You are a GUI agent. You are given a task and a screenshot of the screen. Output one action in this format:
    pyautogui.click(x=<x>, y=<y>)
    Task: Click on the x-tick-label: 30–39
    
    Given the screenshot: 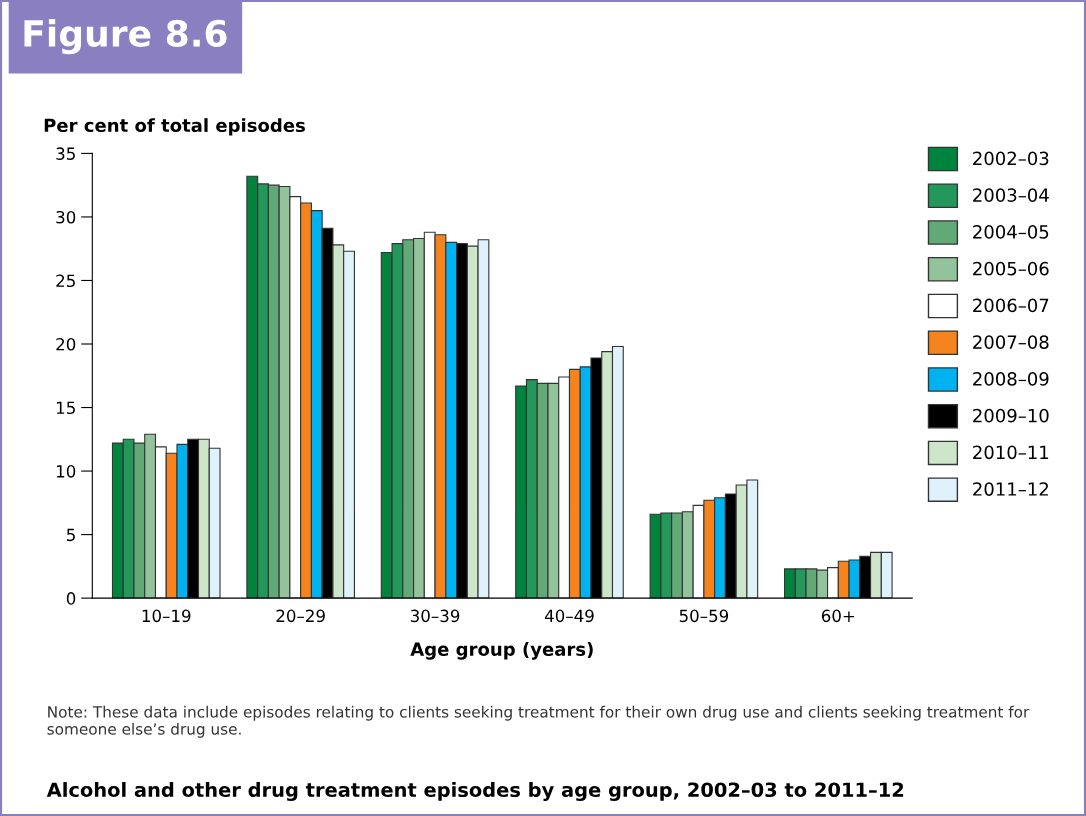 What is the action you would take?
    pyautogui.click(x=435, y=616)
    